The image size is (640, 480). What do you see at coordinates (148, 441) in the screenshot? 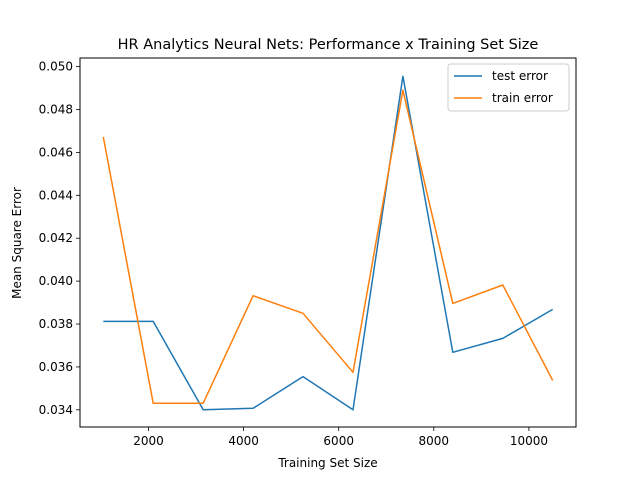
I see `x-tick-label: 2000` at bounding box center [148, 441].